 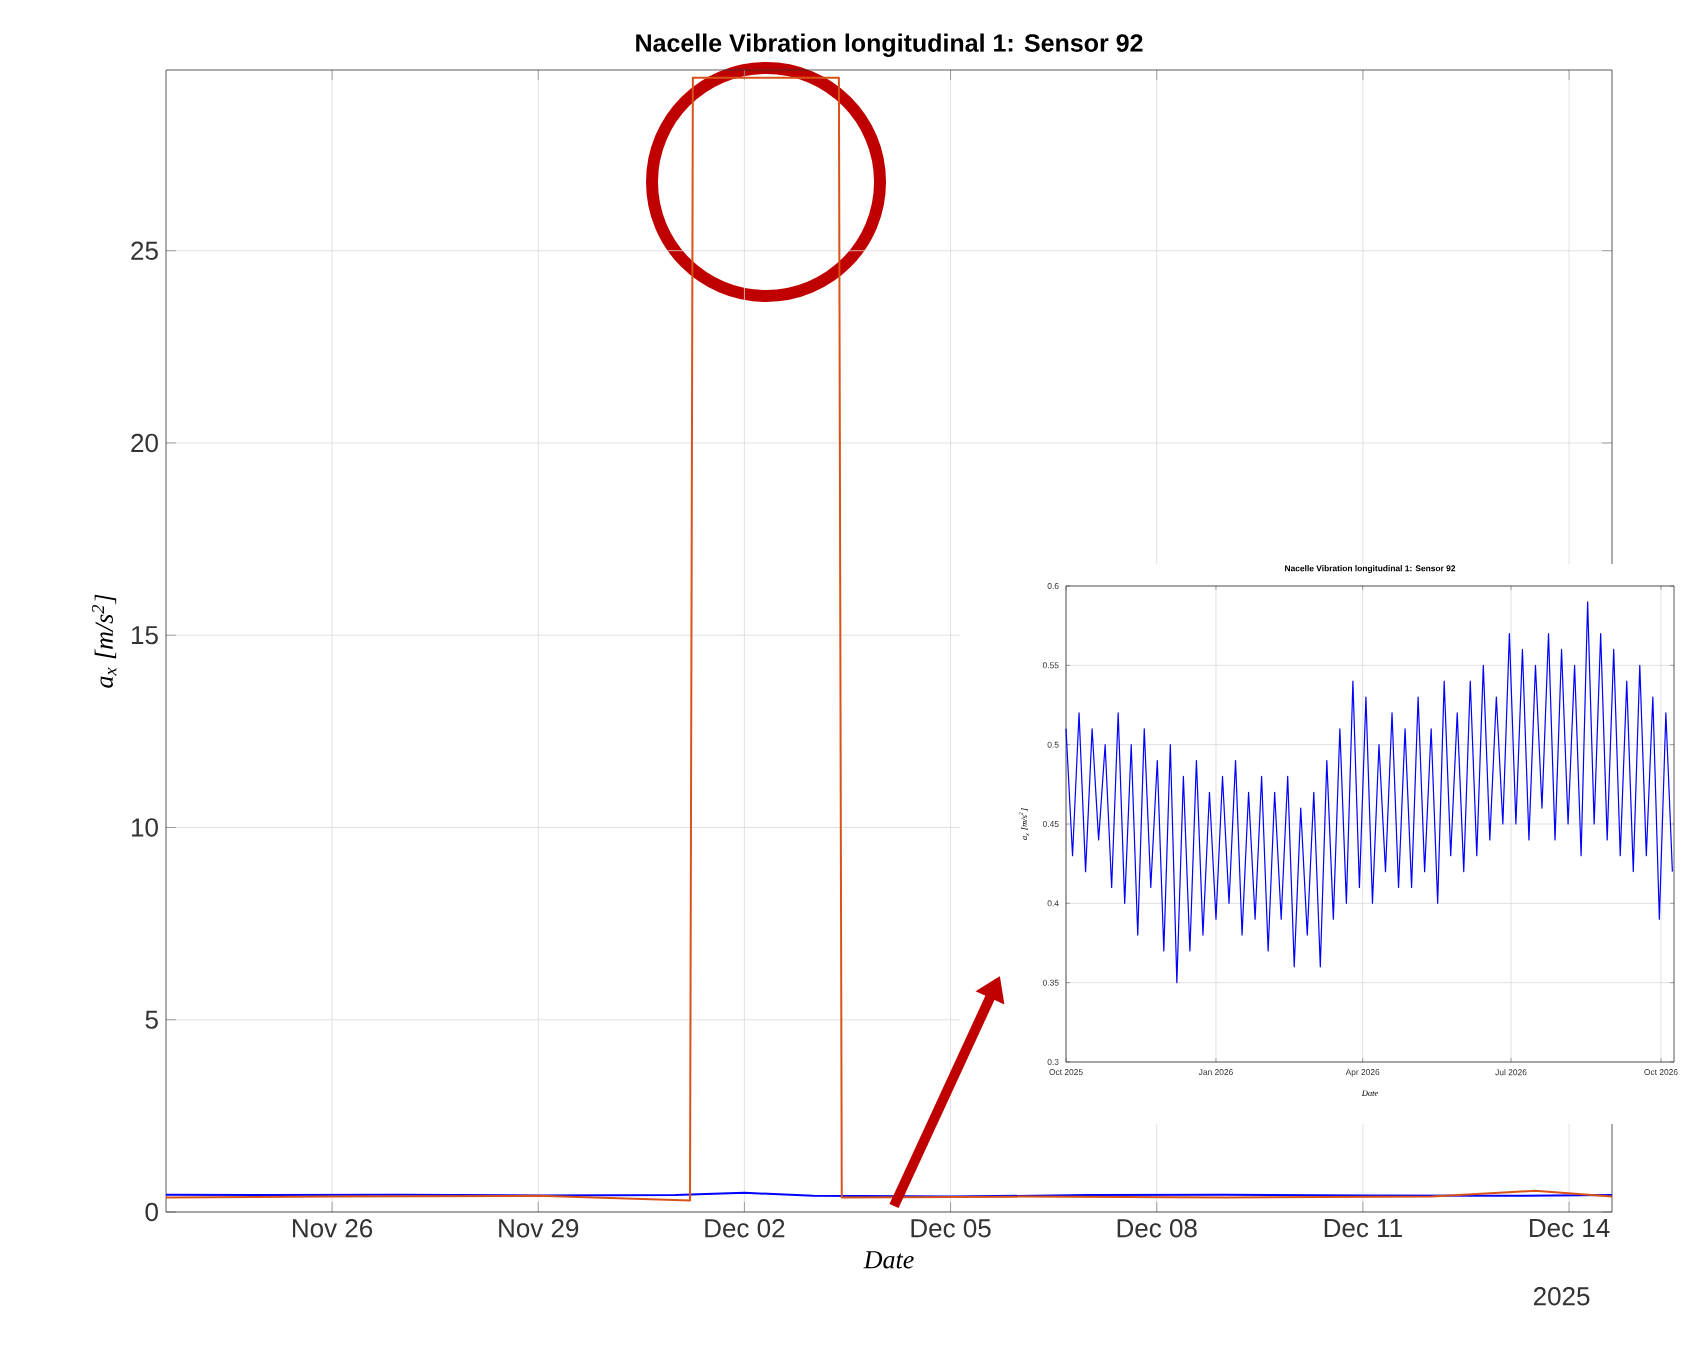 I want to click on x-tick-label: Nov 26, so click(x=333, y=1228).